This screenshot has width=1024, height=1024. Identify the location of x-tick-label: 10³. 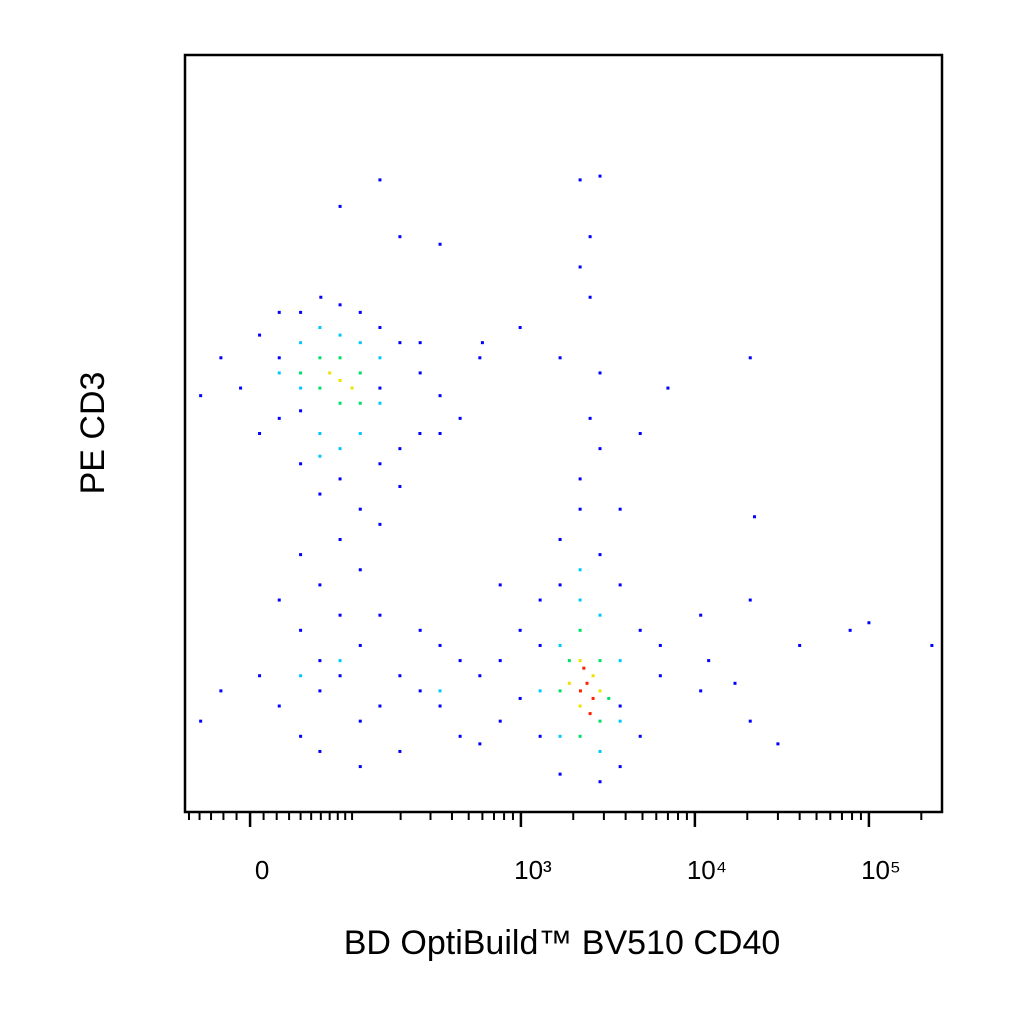
(533, 870).